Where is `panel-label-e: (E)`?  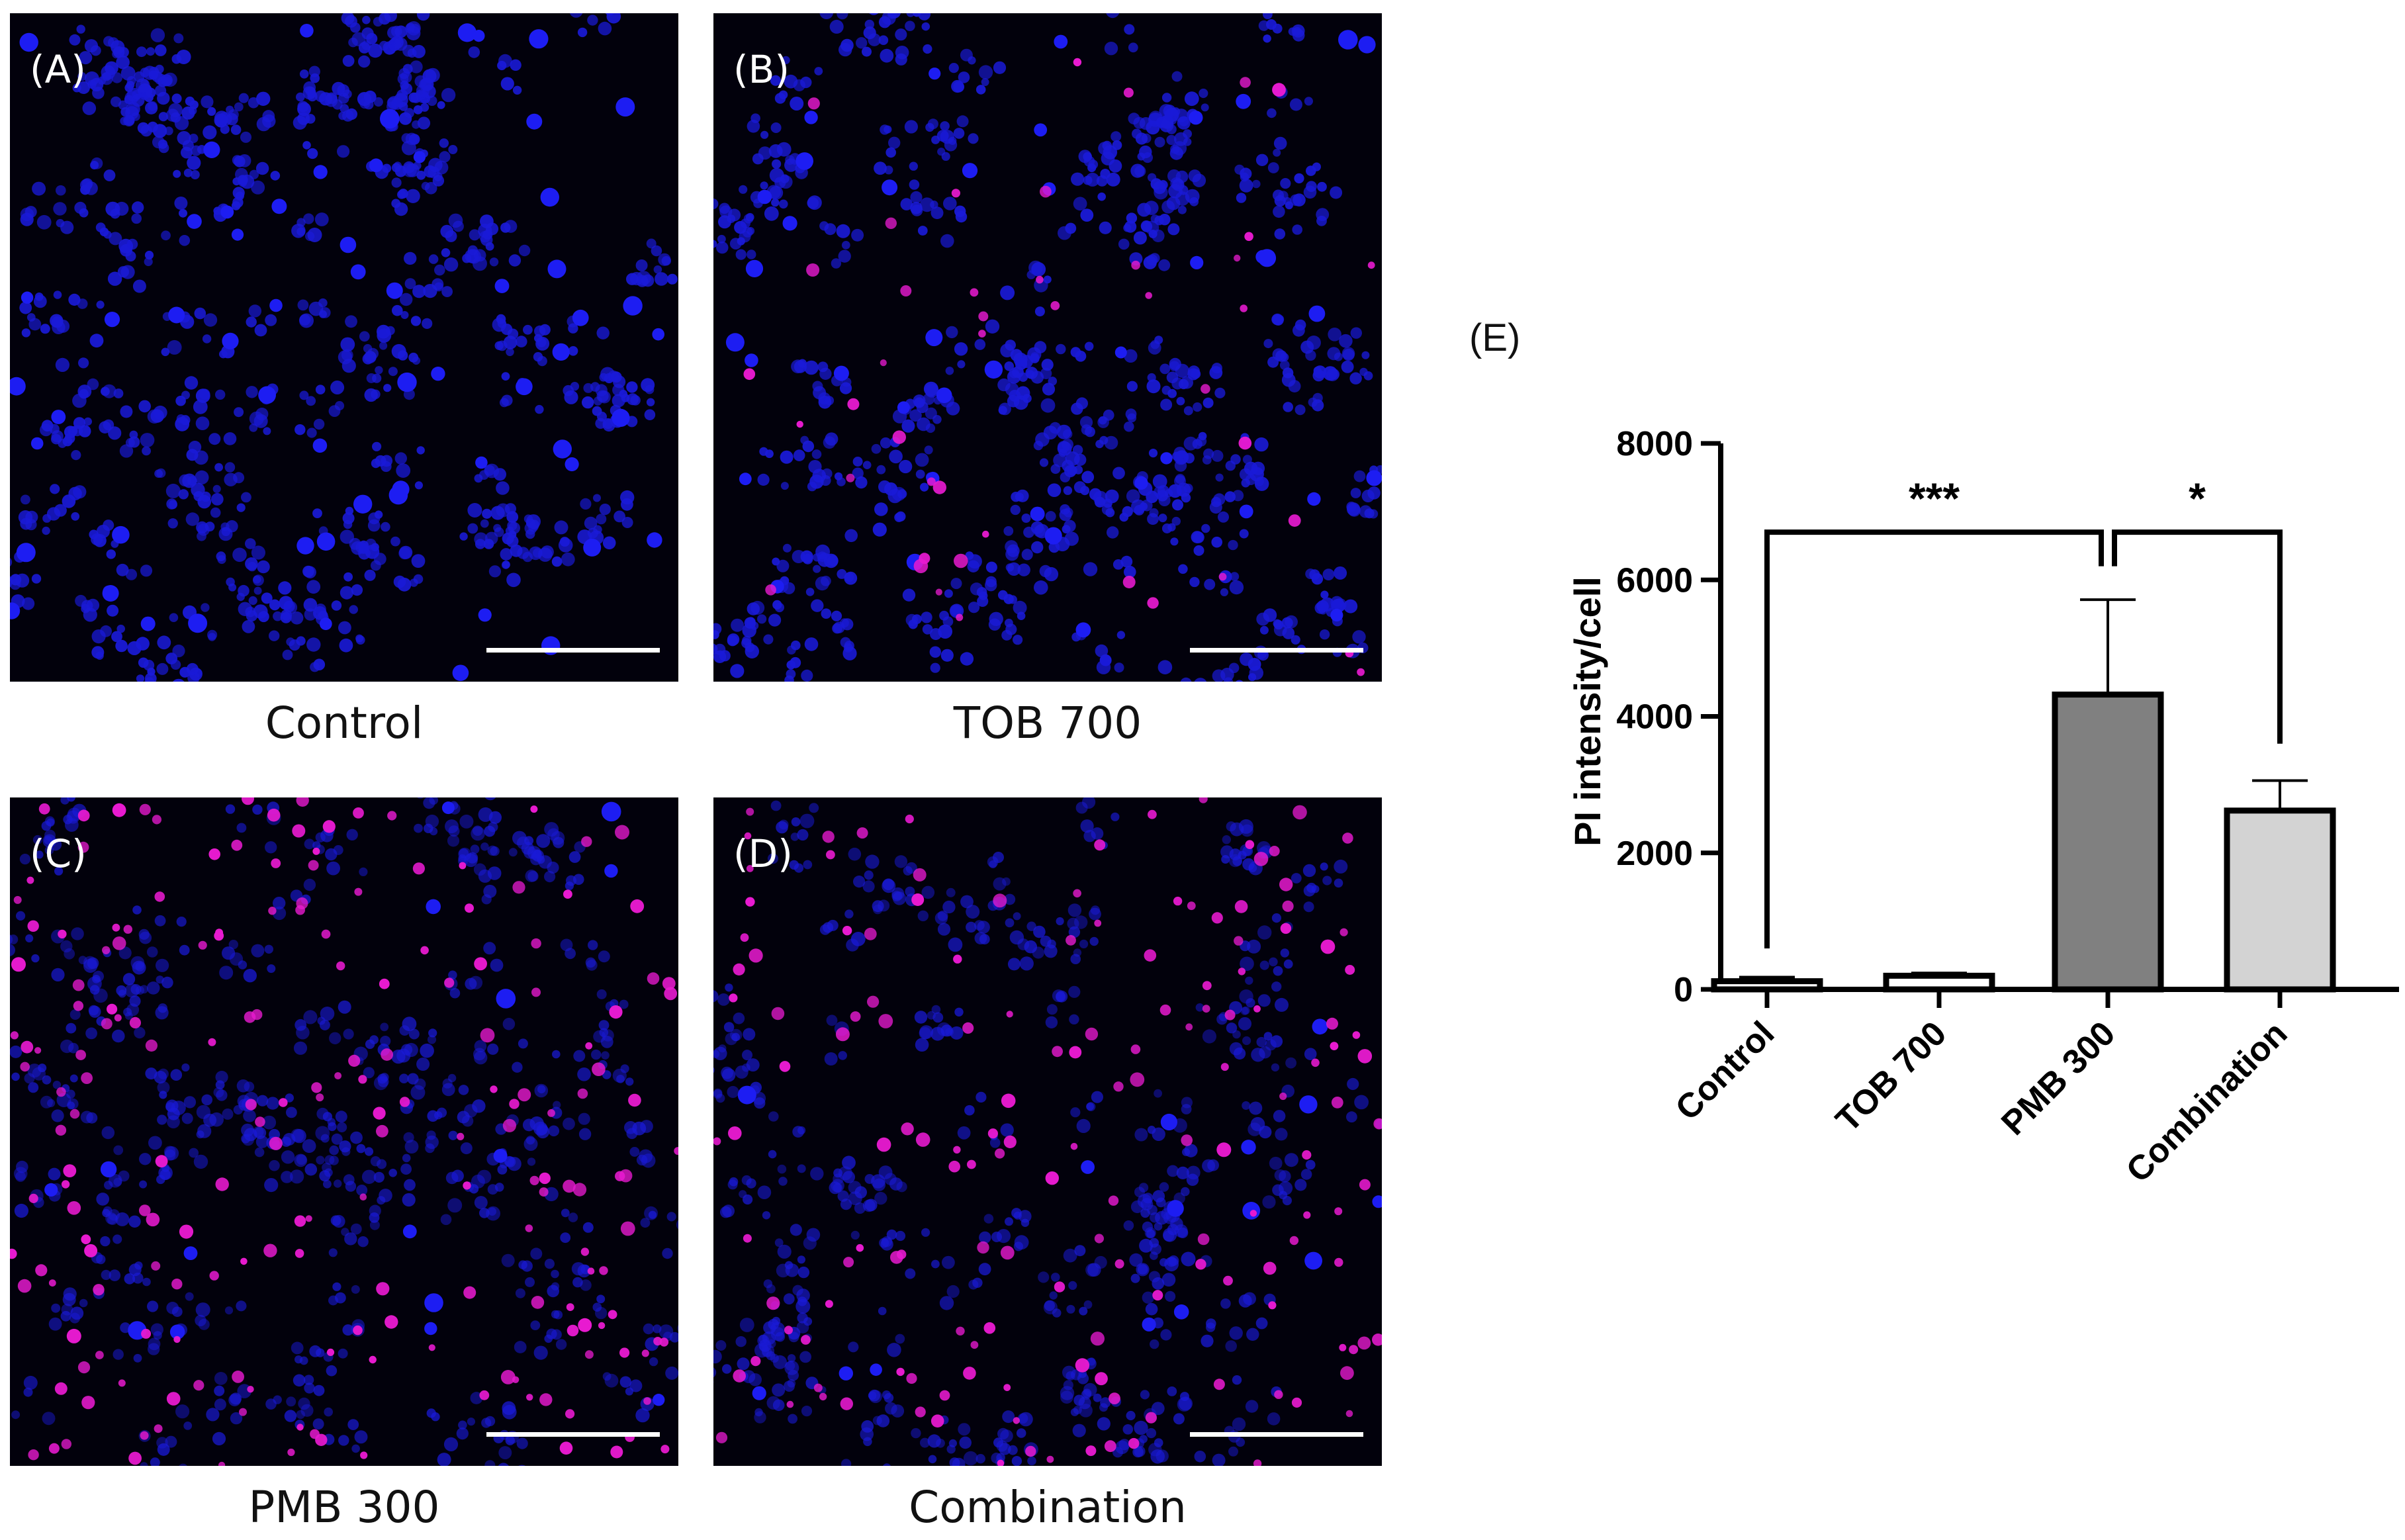
panel-label-e: (E) is located at coordinates (1494, 337).